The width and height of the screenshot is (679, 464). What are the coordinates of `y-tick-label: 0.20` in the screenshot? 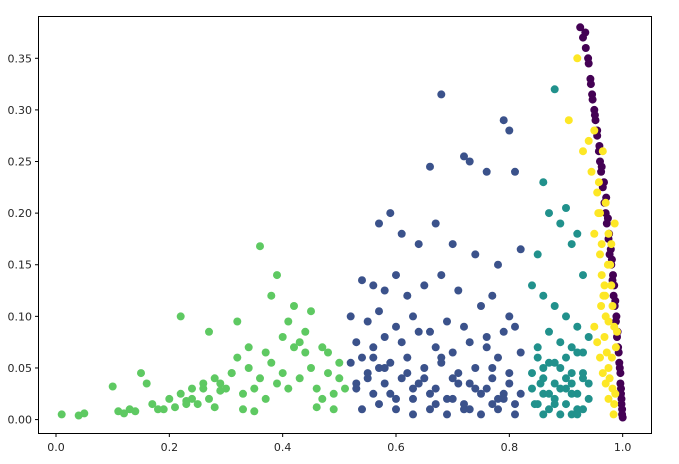 It's located at (20, 213).